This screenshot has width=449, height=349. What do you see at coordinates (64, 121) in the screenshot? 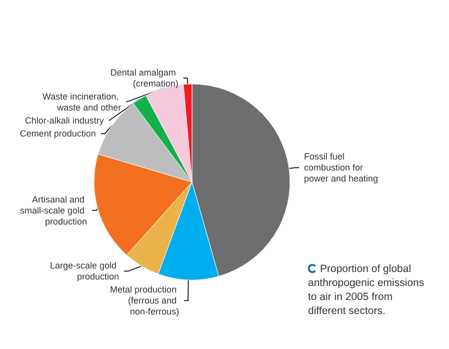
I see `slice-label: Chlor-alkali industry` at bounding box center [64, 121].